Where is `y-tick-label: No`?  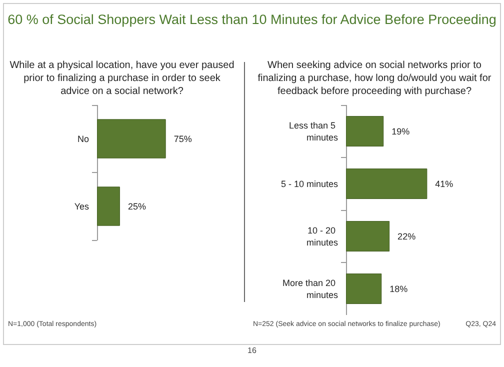 y-tick-label: No is located at coordinates (83, 139).